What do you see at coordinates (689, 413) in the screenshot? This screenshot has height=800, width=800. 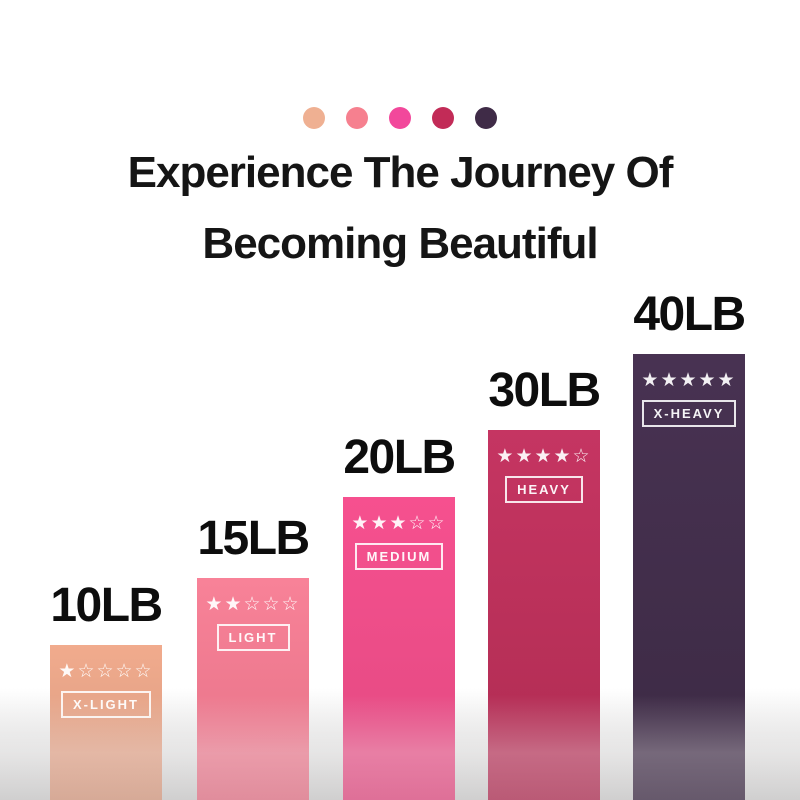 I see `level-tag: X-HEAVY` at bounding box center [689, 413].